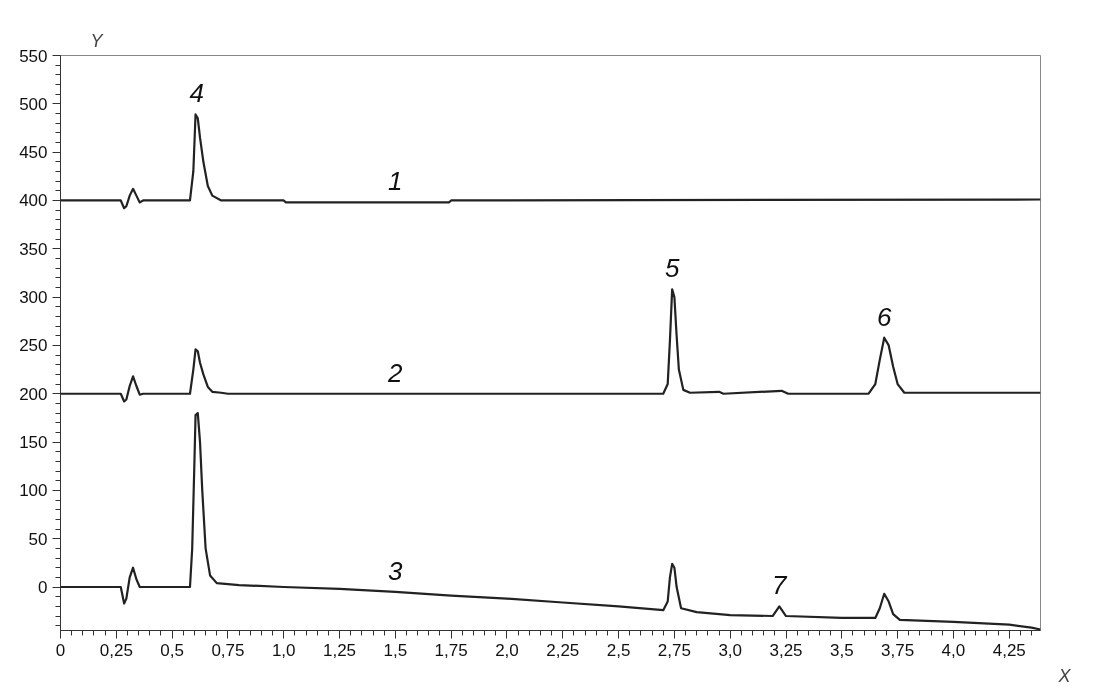 This screenshot has height=693, width=1102. I want to click on x-tick-label: 3,75, so click(898, 650).